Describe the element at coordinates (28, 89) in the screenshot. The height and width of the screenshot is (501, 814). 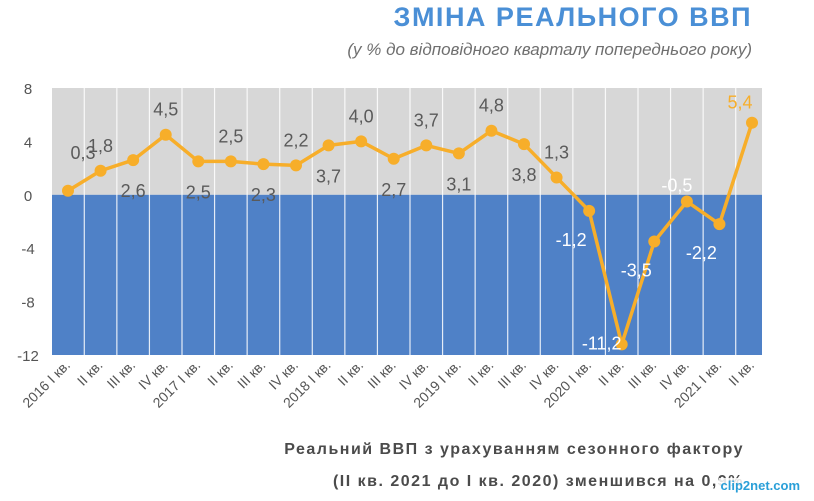
I see `y-tick-label: 8` at that location.